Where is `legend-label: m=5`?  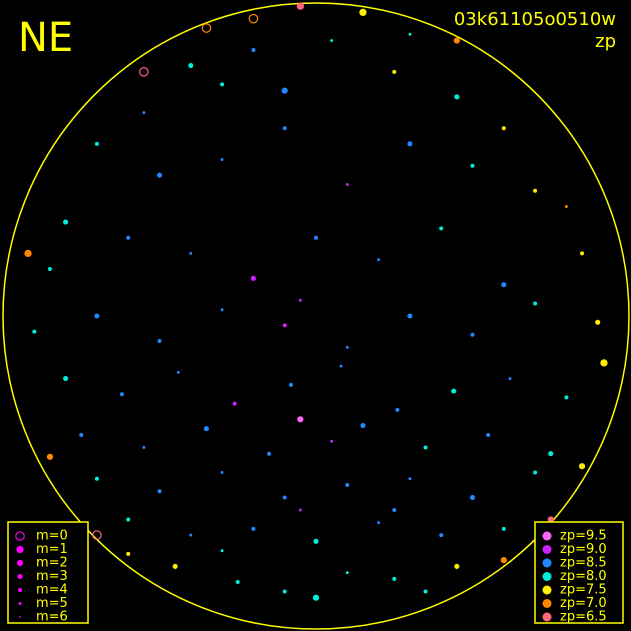
legend-label: m=5 is located at coordinates (52, 603).